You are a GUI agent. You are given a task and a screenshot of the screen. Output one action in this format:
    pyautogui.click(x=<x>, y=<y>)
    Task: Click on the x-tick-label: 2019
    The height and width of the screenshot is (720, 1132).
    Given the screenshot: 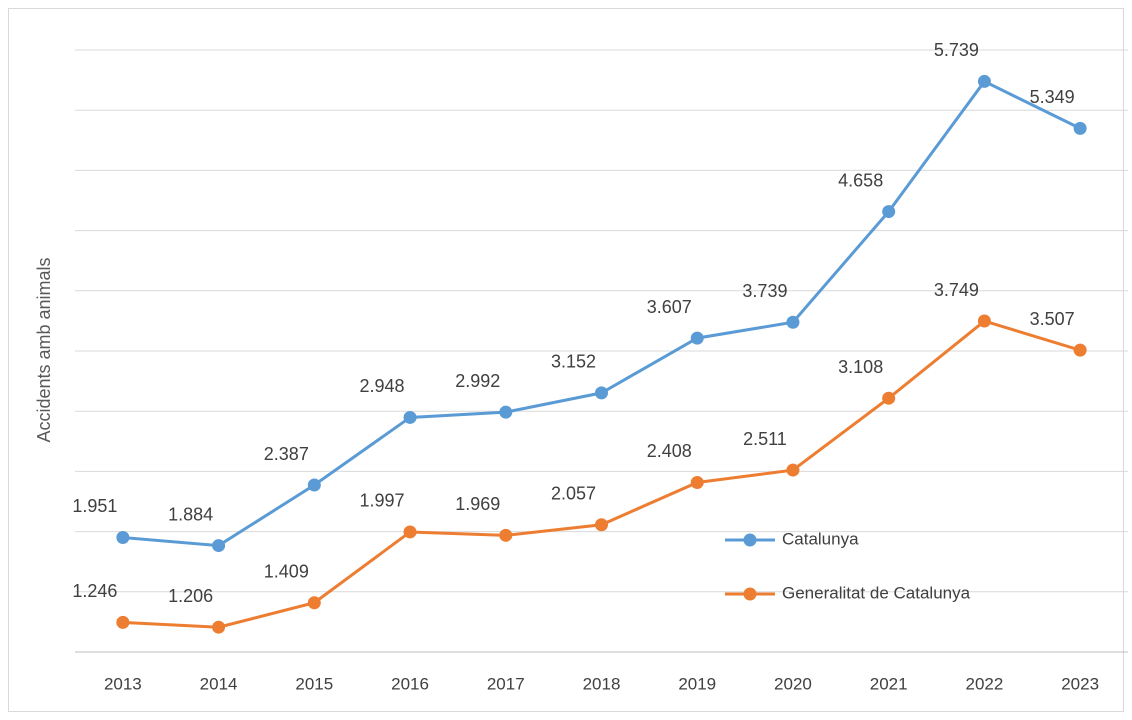 What is the action you would take?
    pyautogui.click(x=697, y=683)
    